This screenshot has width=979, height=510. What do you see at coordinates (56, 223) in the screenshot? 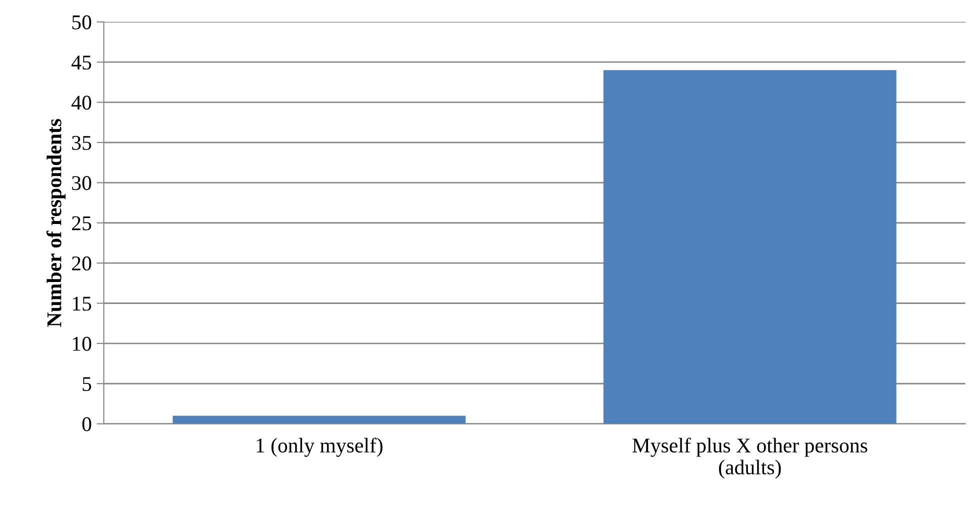
I see `y-axis-title: Number of respondents` at bounding box center [56, 223].